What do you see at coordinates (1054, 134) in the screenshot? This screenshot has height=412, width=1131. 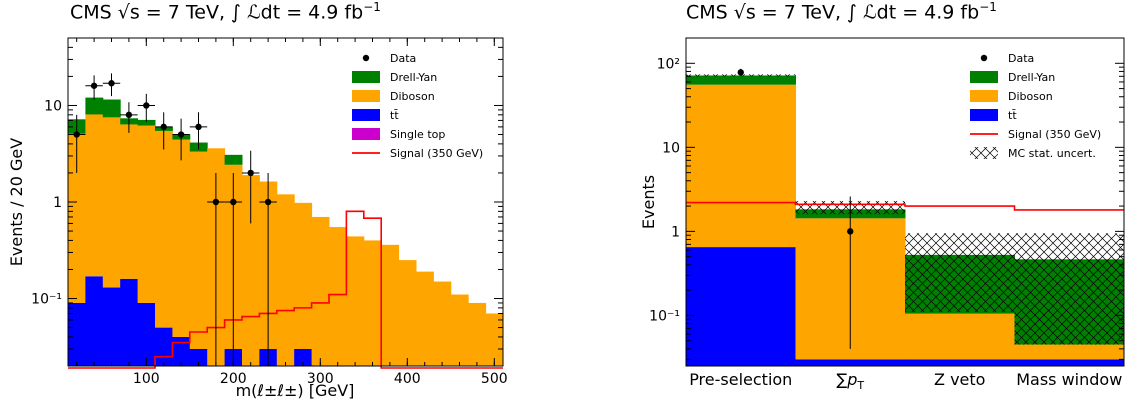 I see `legend-label-4: Signal (350 GeV)` at bounding box center [1054, 134].